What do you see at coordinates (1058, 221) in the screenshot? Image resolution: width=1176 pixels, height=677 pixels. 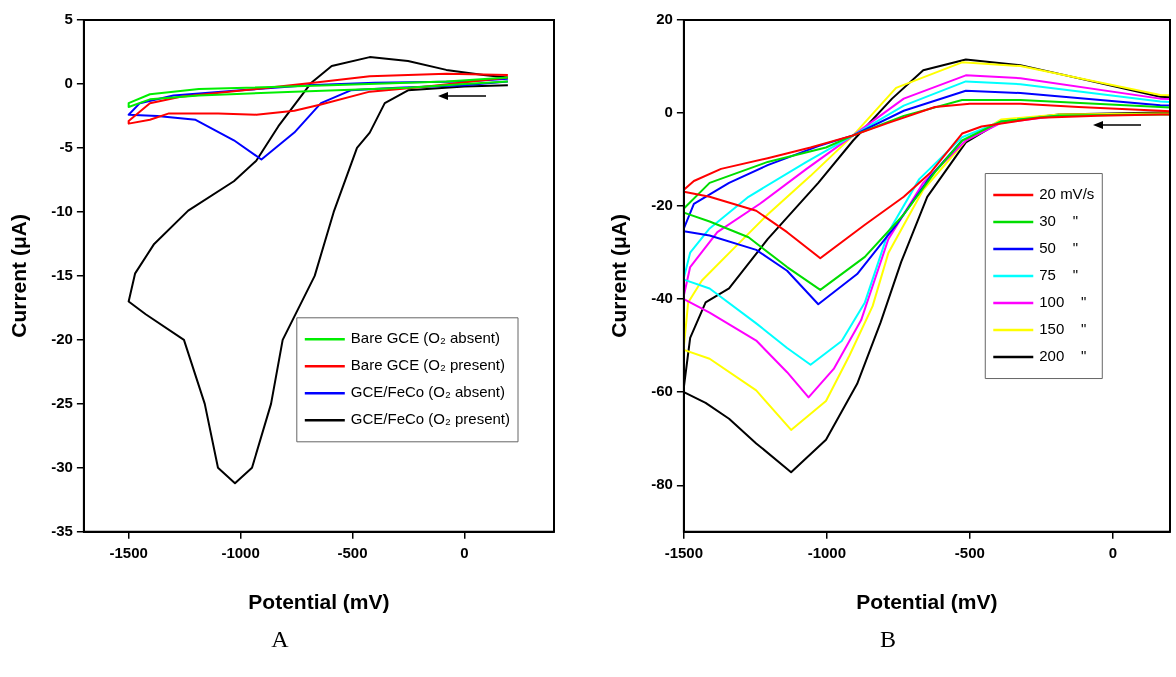 I see `legend-label: 30 "` at bounding box center [1058, 221].